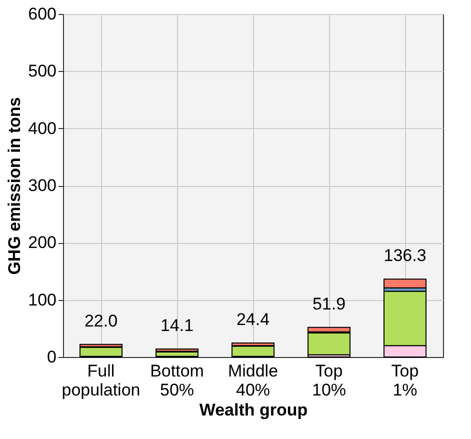  Describe the element at coordinates (42, 128) in the screenshot. I see `y-tick-label: 400` at that location.